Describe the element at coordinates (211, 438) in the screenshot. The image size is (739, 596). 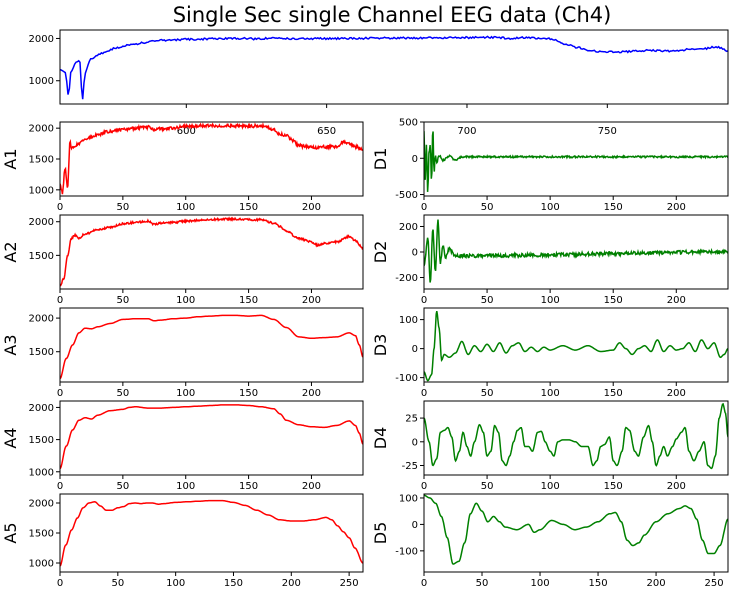
I see `axes-frame-A4` at that location.